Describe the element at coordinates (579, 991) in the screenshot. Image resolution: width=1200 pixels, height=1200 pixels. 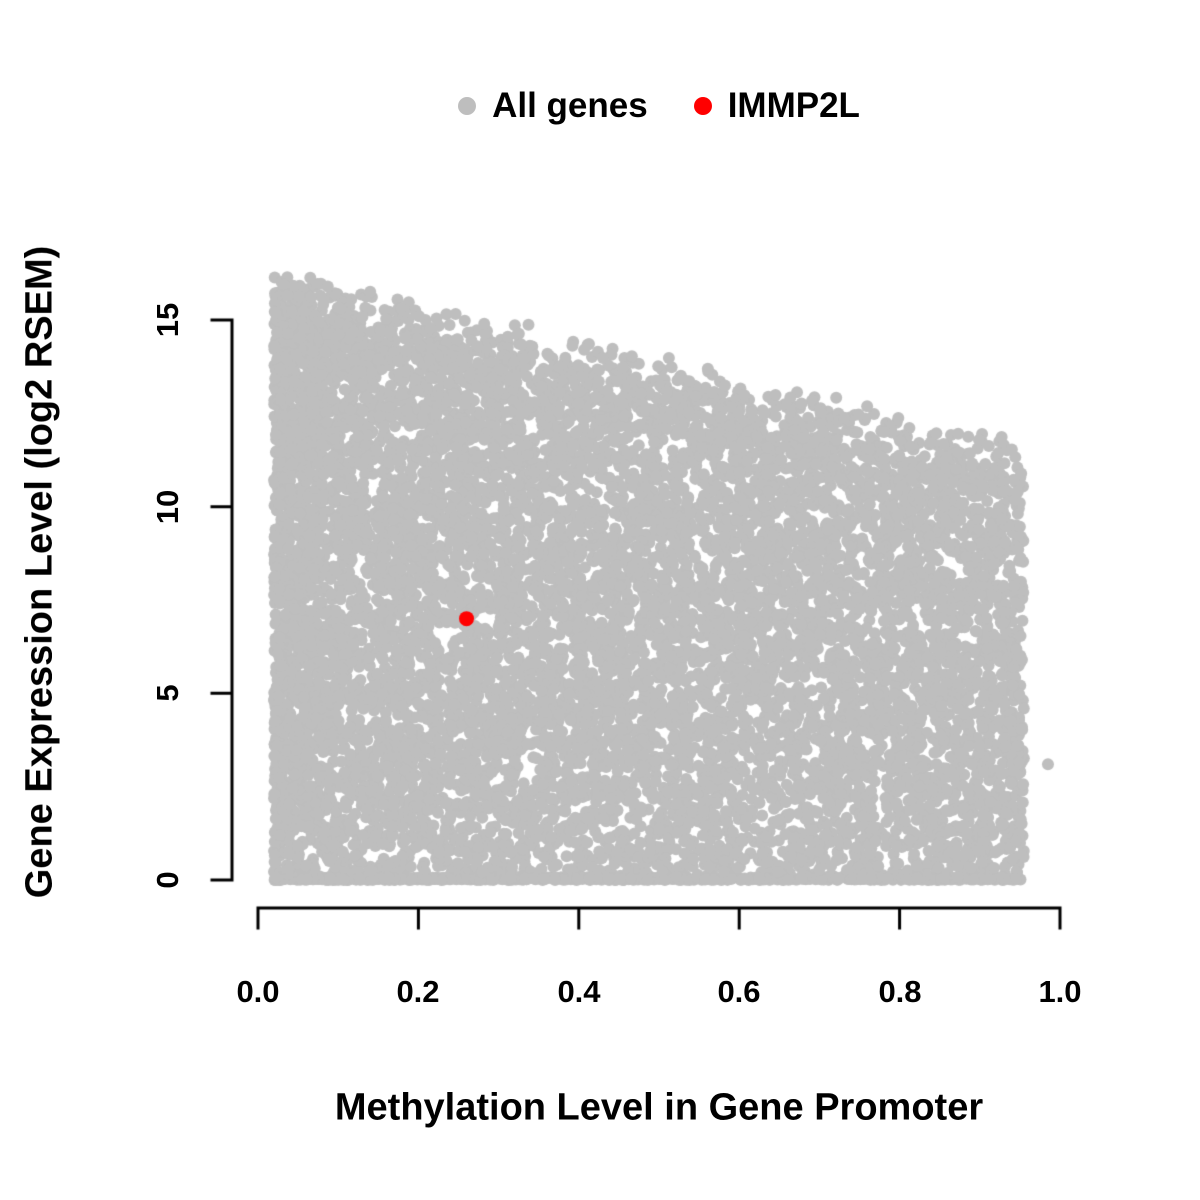
I see `x-tick-label-2: 0.4` at that location.